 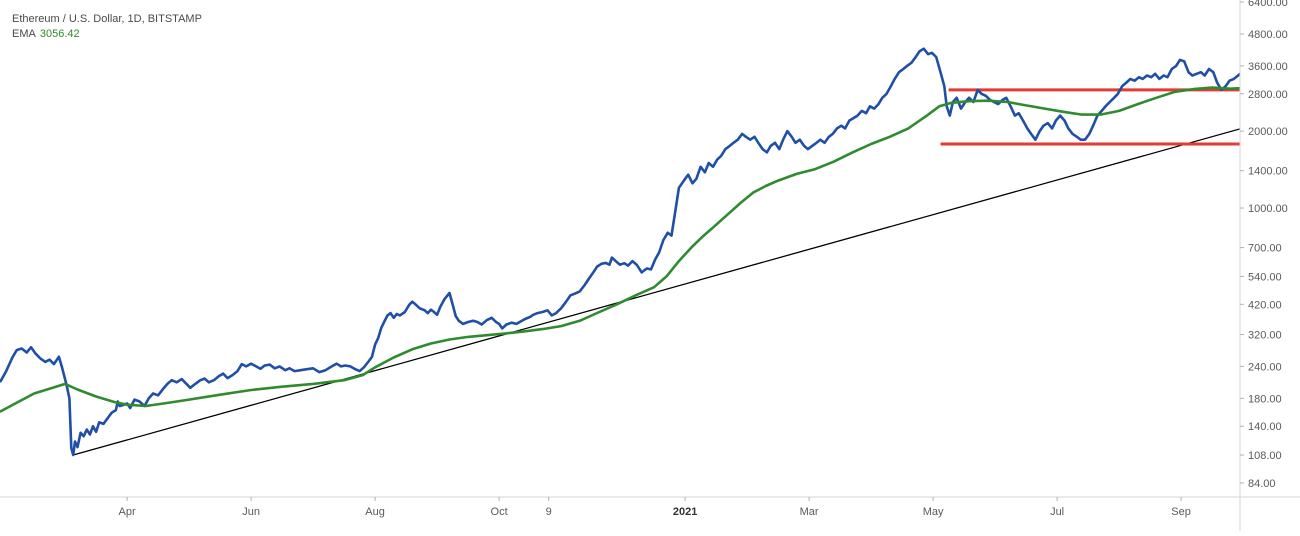 What do you see at coordinates (1268, 95) in the screenshot?
I see `y-tick-label: 2800.00` at bounding box center [1268, 95].